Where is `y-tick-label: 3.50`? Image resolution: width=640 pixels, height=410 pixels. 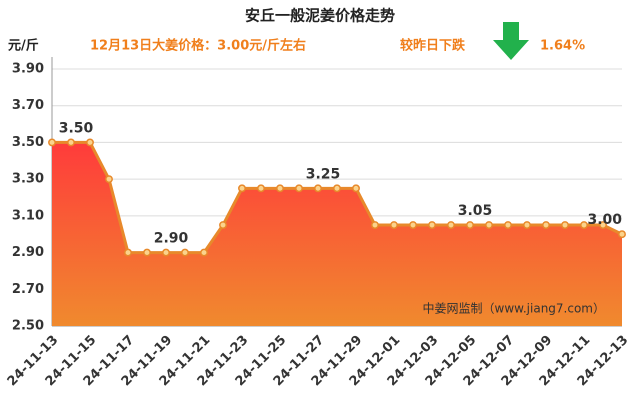
y-tick-label: 3.50 is located at coordinates (28, 142).